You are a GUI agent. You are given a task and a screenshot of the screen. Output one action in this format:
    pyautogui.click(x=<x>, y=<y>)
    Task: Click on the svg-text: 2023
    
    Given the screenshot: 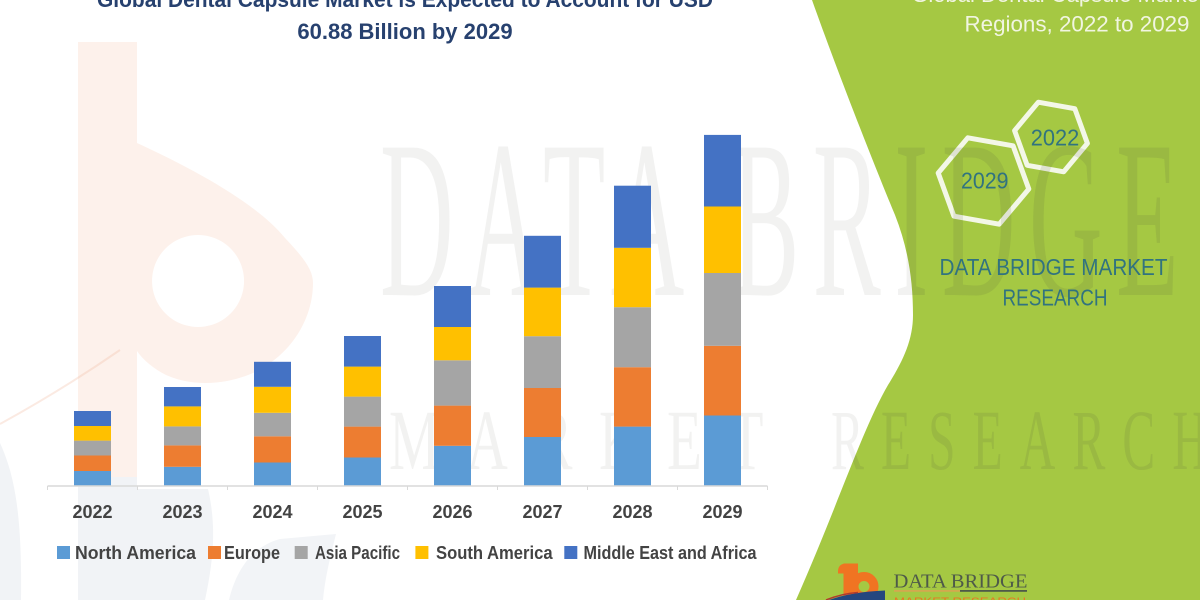 What is the action you would take?
    pyautogui.click(x=182, y=512)
    